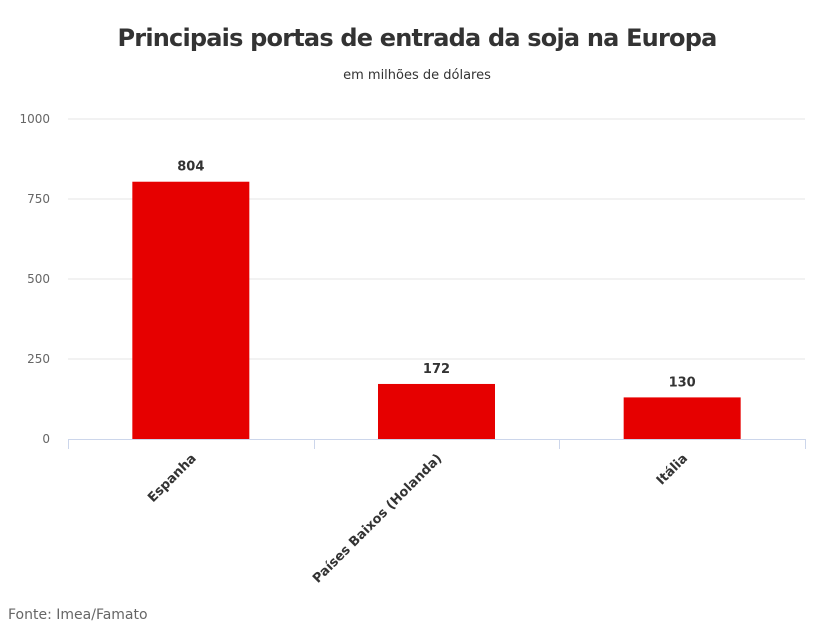 Image resolution: width=834 pixels, height=635 pixels. I want to click on data-label: 172, so click(436, 369).